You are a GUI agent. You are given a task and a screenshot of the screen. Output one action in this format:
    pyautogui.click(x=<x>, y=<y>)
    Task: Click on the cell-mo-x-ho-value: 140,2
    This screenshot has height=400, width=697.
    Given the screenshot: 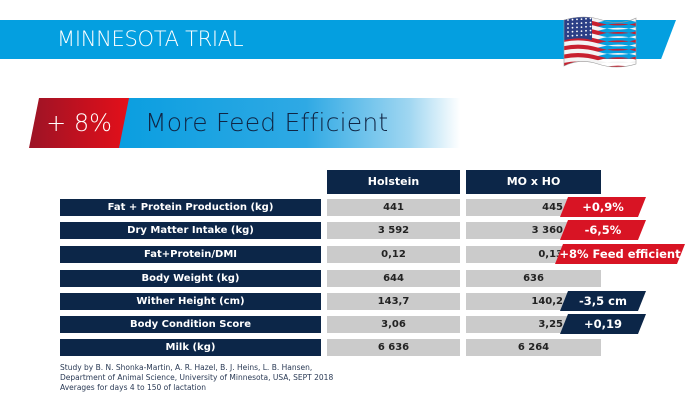 What is the action you would take?
    pyautogui.click(x=547, y=301)
    